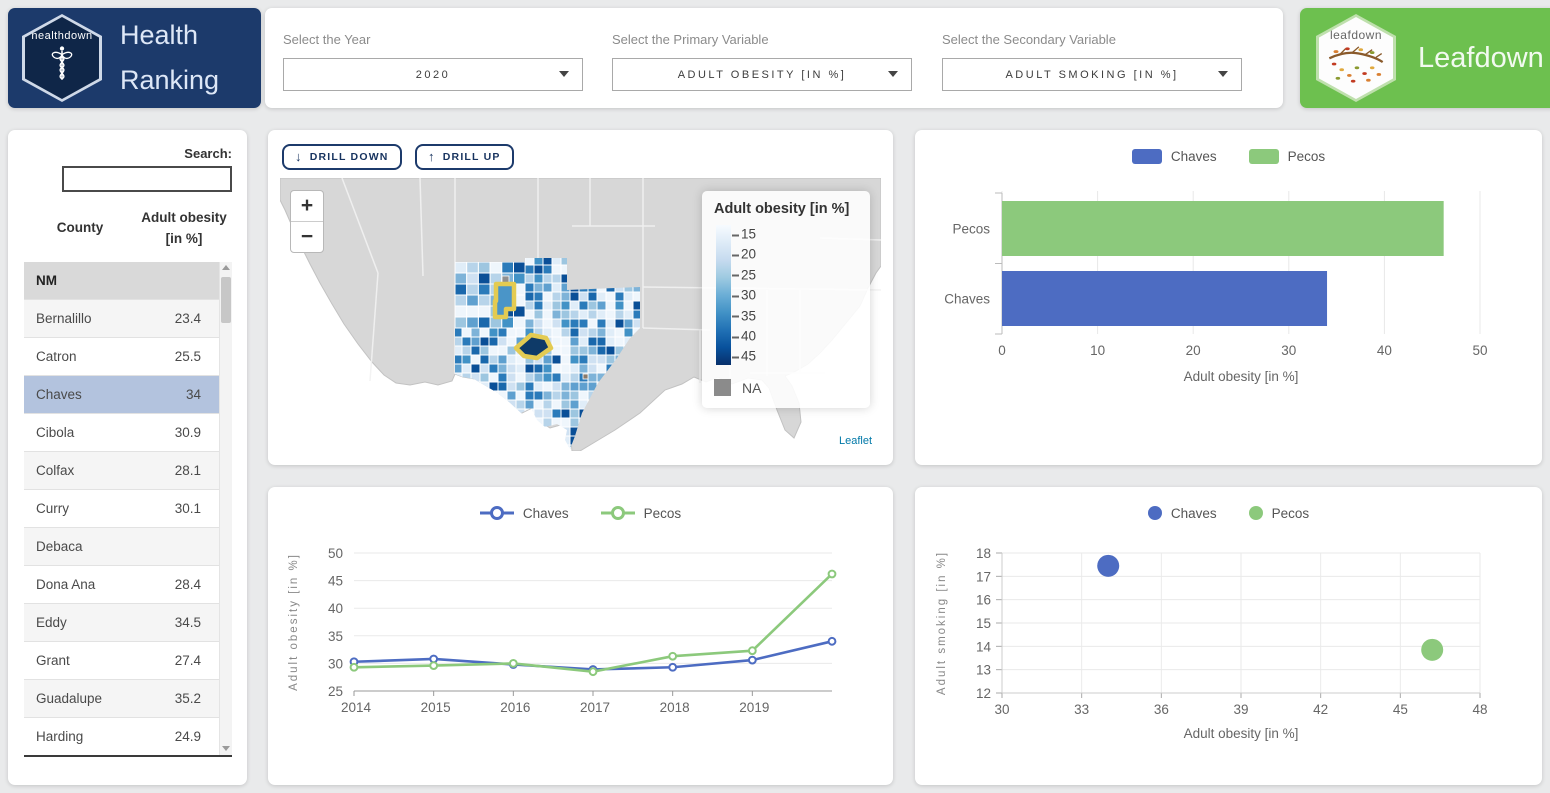 This screenshot has width=1550, height=793. What do you see at coordinates (66, 584) in the screenshot?
I see `county-name: Dona Ana` at bounding box center [66, 584].